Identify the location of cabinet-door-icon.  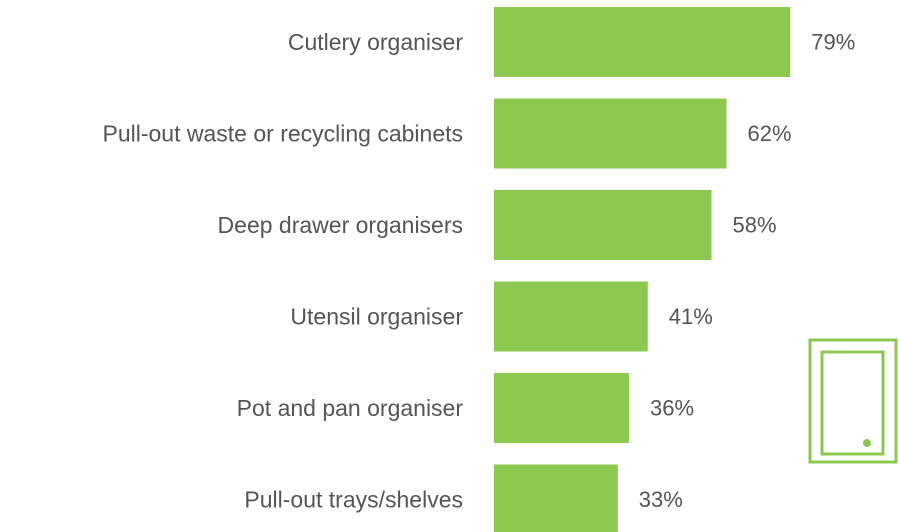
(853, 401).